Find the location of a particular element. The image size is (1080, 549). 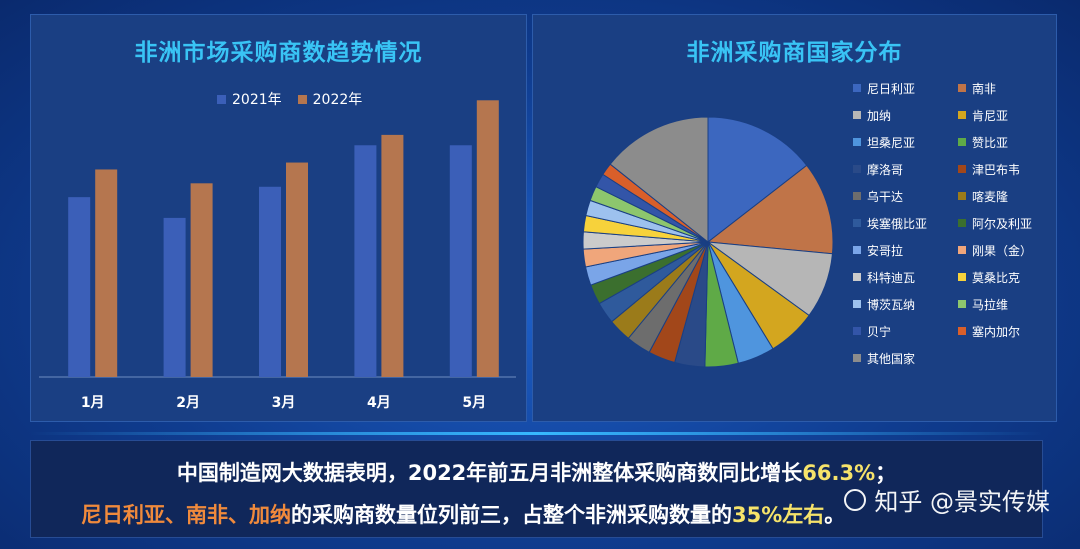

pie-legend-label: 乌干达 is located at coordinates (885, 196).